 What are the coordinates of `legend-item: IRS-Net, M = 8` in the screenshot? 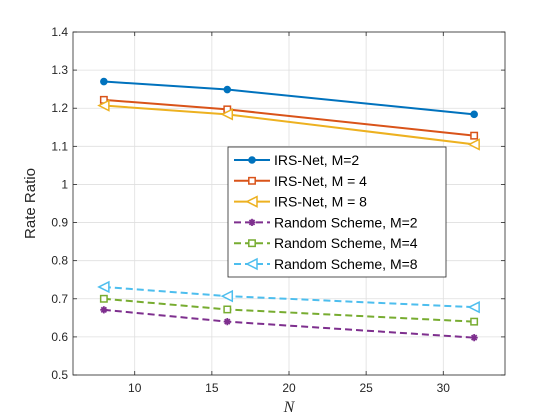 It's located at (300, 202).